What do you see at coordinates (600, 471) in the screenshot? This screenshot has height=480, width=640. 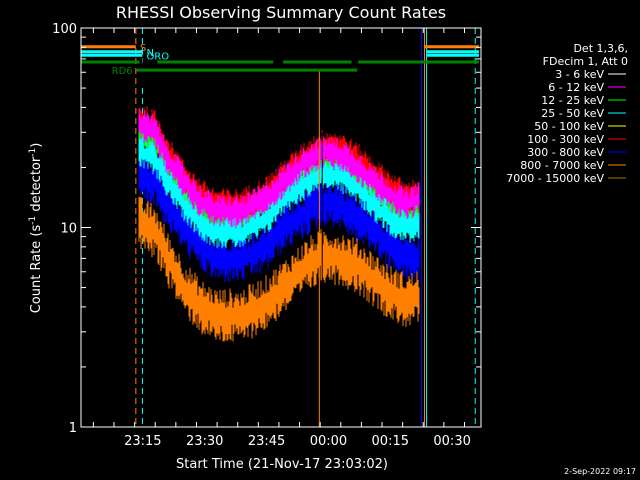 I see `footer-date: 2-Sep-2022 09:17` at bounding box center [600, 471].